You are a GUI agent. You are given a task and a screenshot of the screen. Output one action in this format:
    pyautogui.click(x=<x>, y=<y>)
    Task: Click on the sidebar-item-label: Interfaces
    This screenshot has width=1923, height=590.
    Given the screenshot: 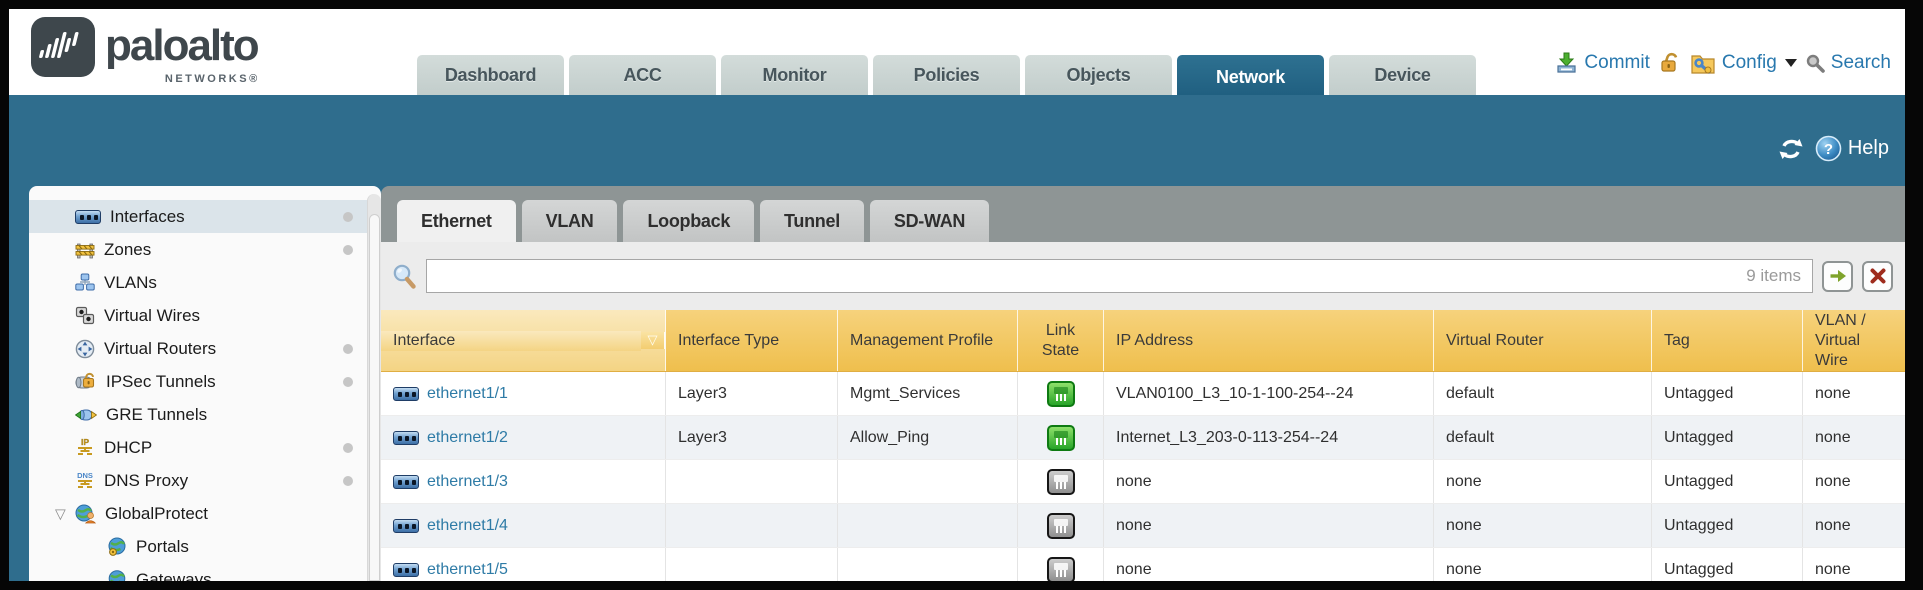 What is the action you would take?
    pyautogui.click(x=147, y=216)
    